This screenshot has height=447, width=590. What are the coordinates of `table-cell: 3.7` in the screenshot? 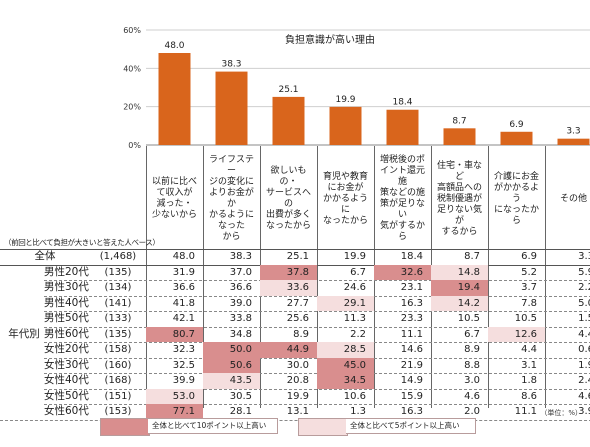 It's located at (529, 287).